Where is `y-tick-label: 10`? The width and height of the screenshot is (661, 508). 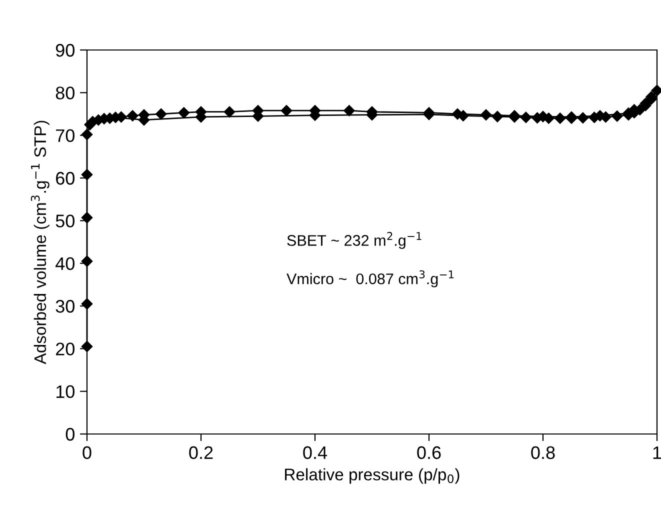
y-tick-label: 10 is located at coordinates (65, 391).